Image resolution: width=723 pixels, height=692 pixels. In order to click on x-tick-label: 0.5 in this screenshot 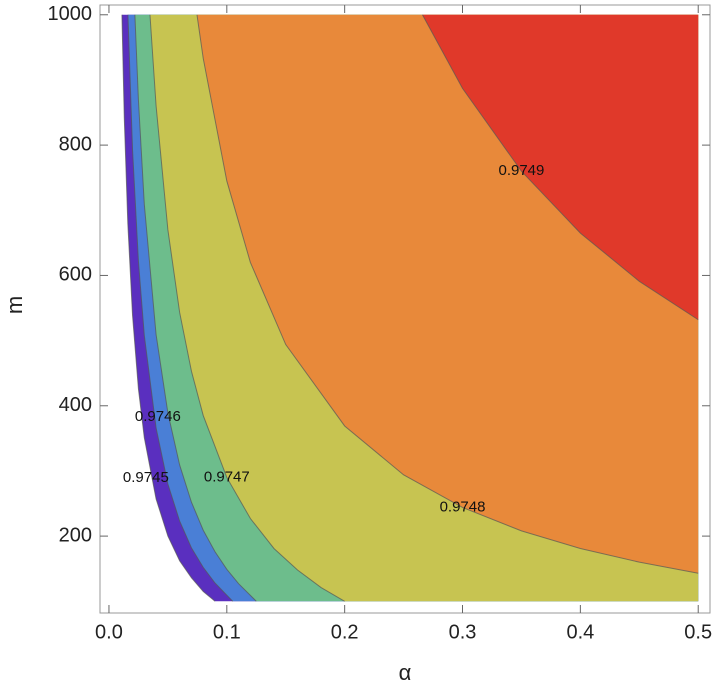, I will do `click(698, 632)`.